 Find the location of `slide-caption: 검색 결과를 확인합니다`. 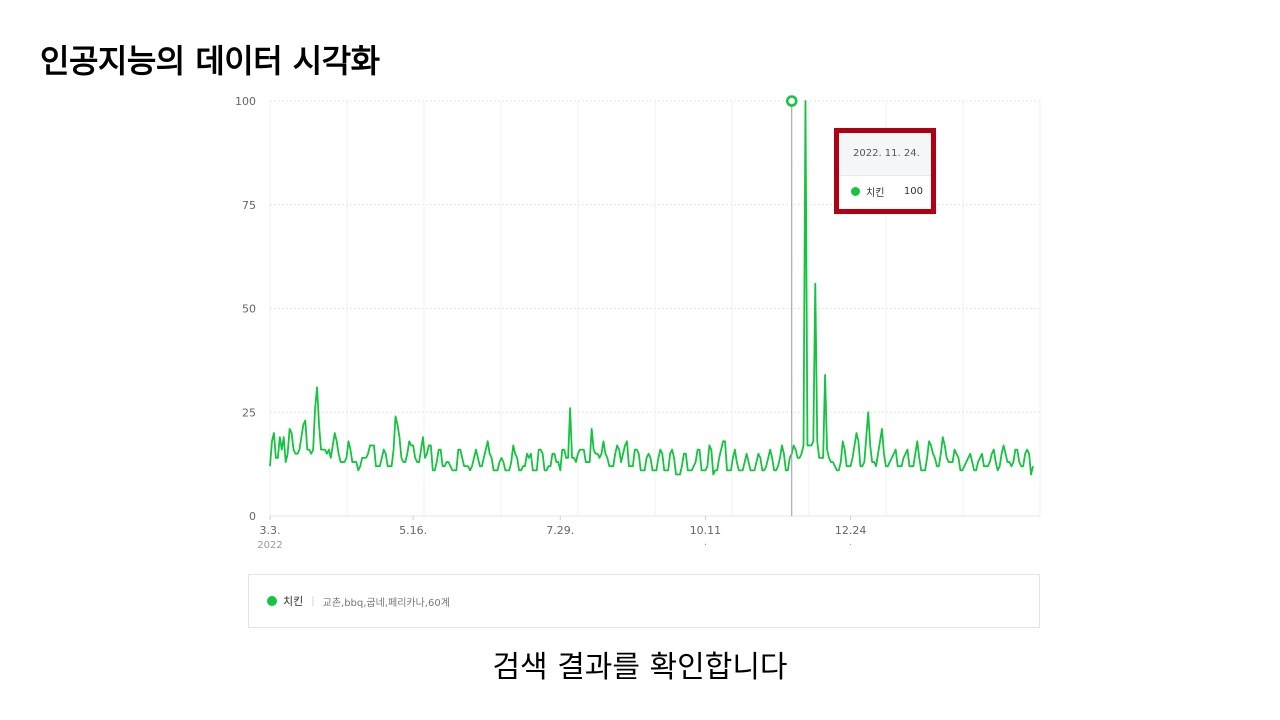

slide-caption: 검색 결과를 확인합니다 is located at coordinates (640, 667).